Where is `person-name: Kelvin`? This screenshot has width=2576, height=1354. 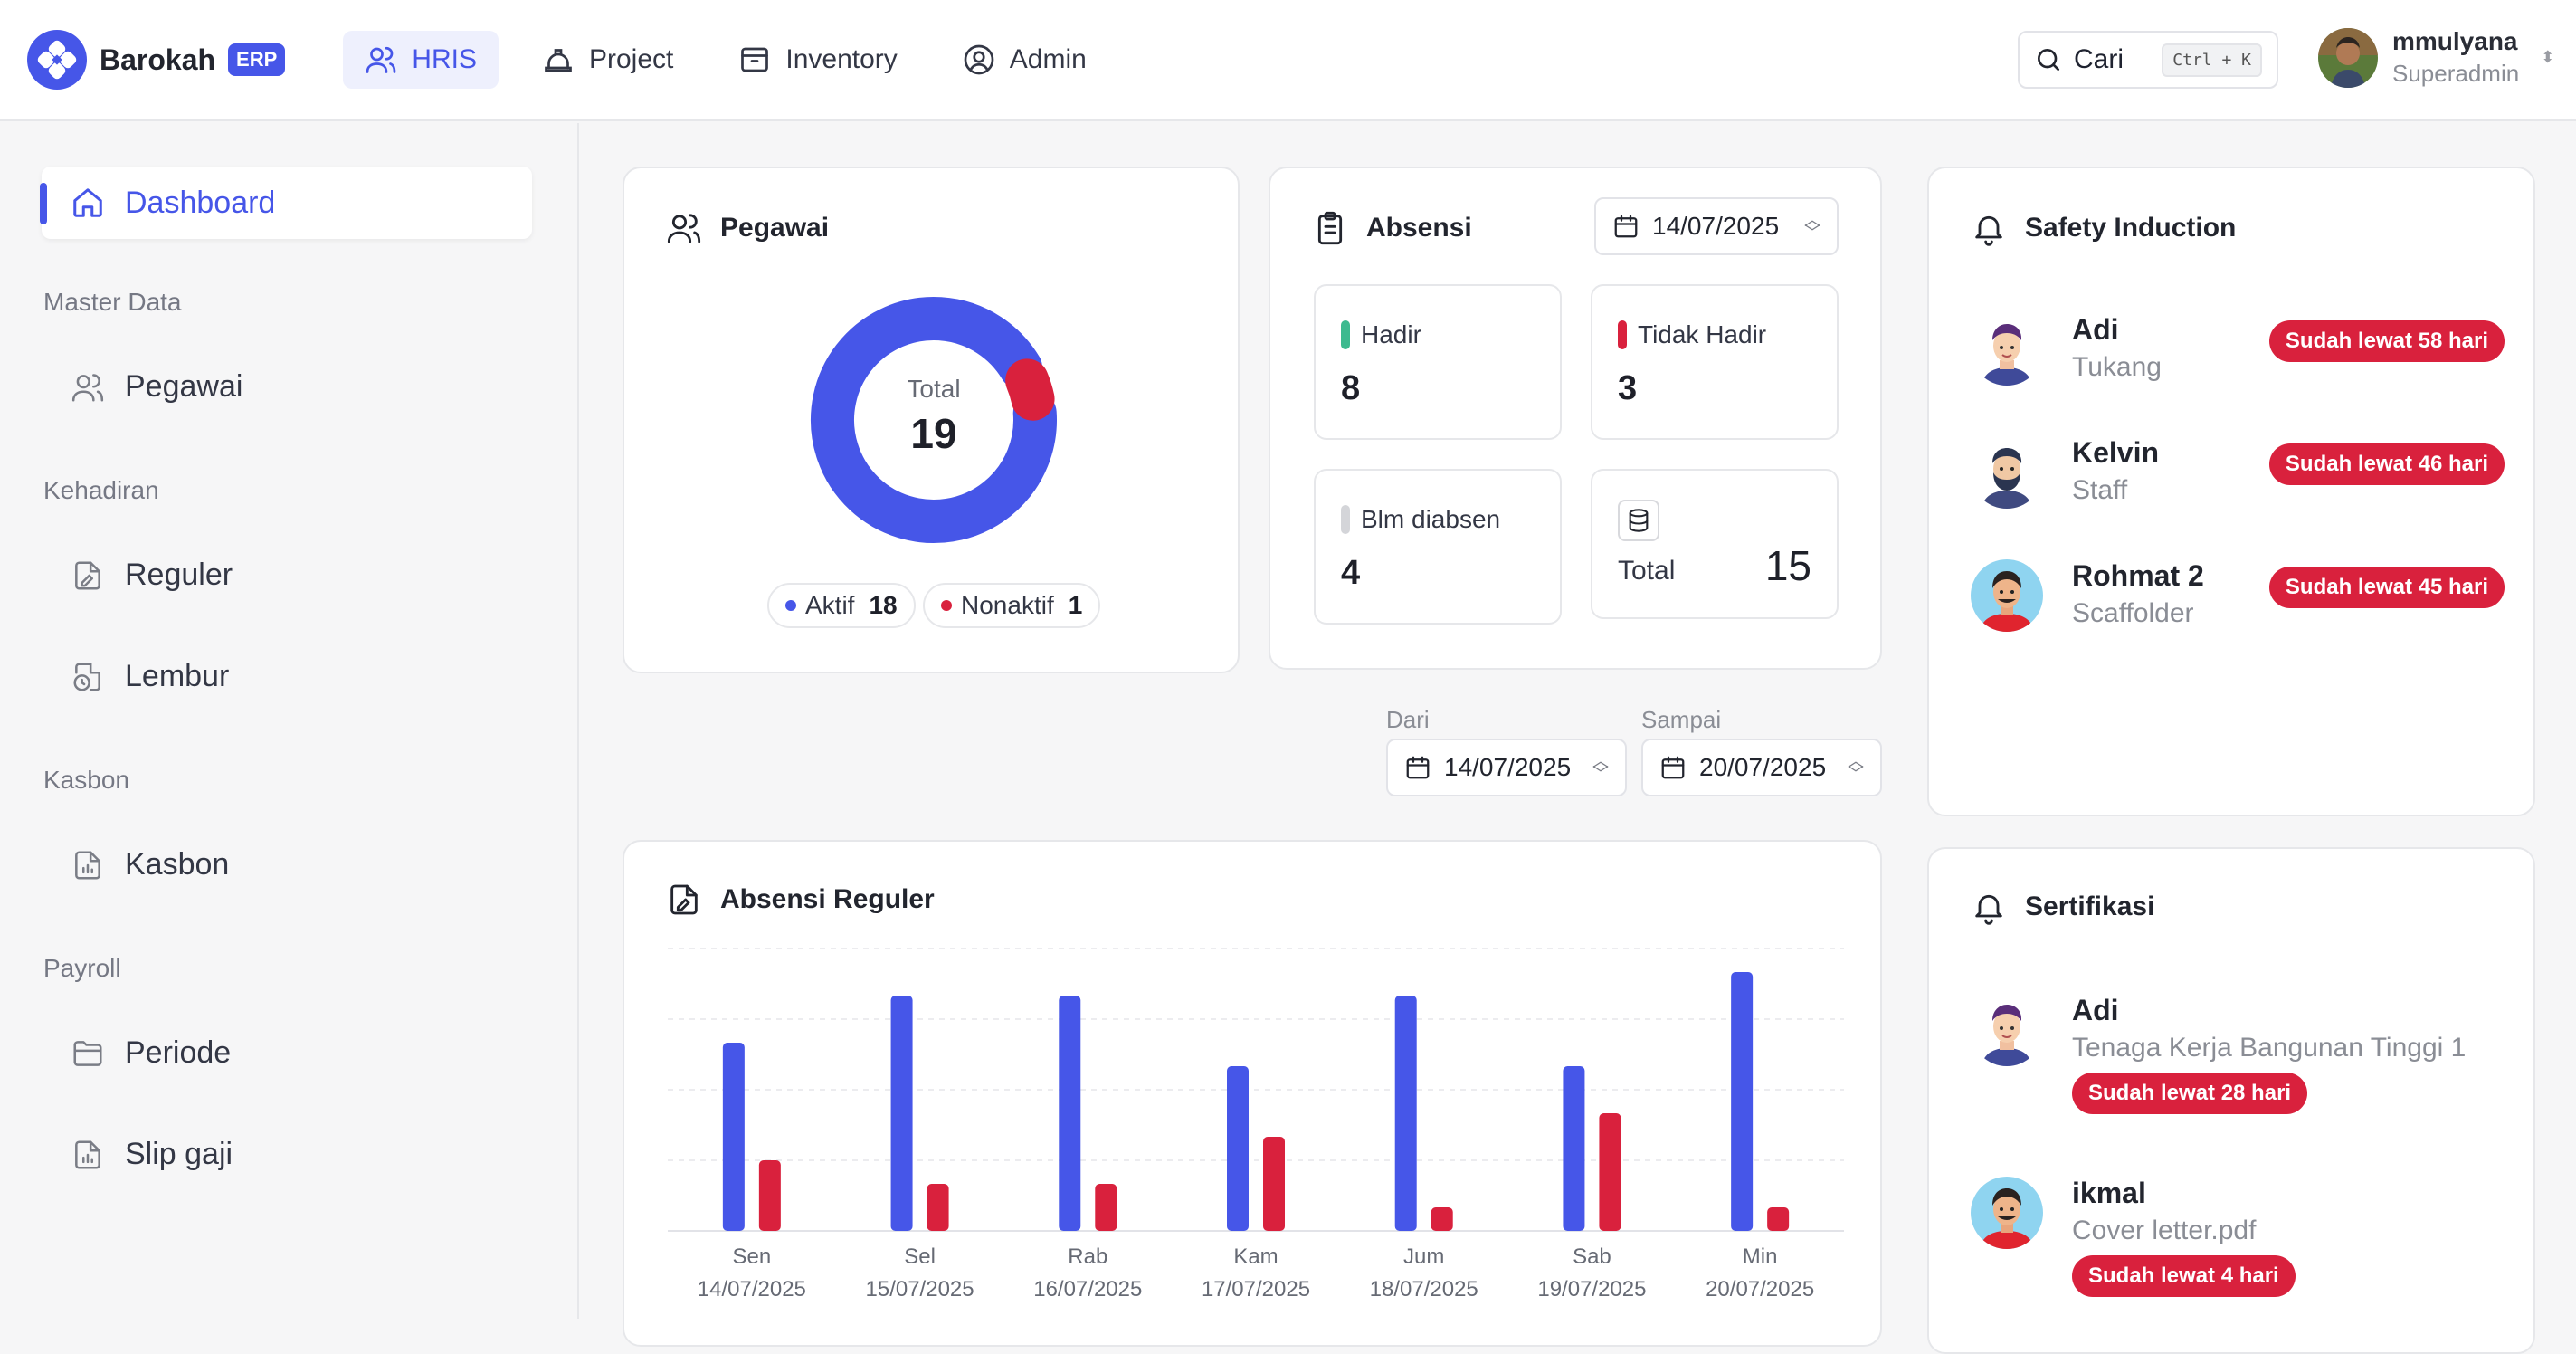 person-name: Kelvin is located at coordinates (2116, 452).